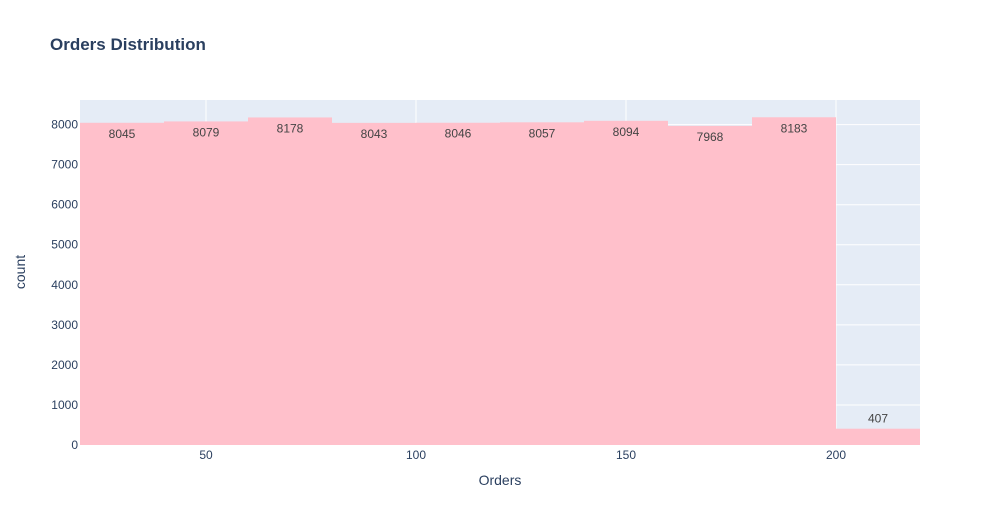 Image resolution: width=1000 pixels, height=530 pixels. What do you see at coordinates (128, 44) in the screenshot?
I see `chart-title: Orders Distribution` at bounding box center [128, 44].